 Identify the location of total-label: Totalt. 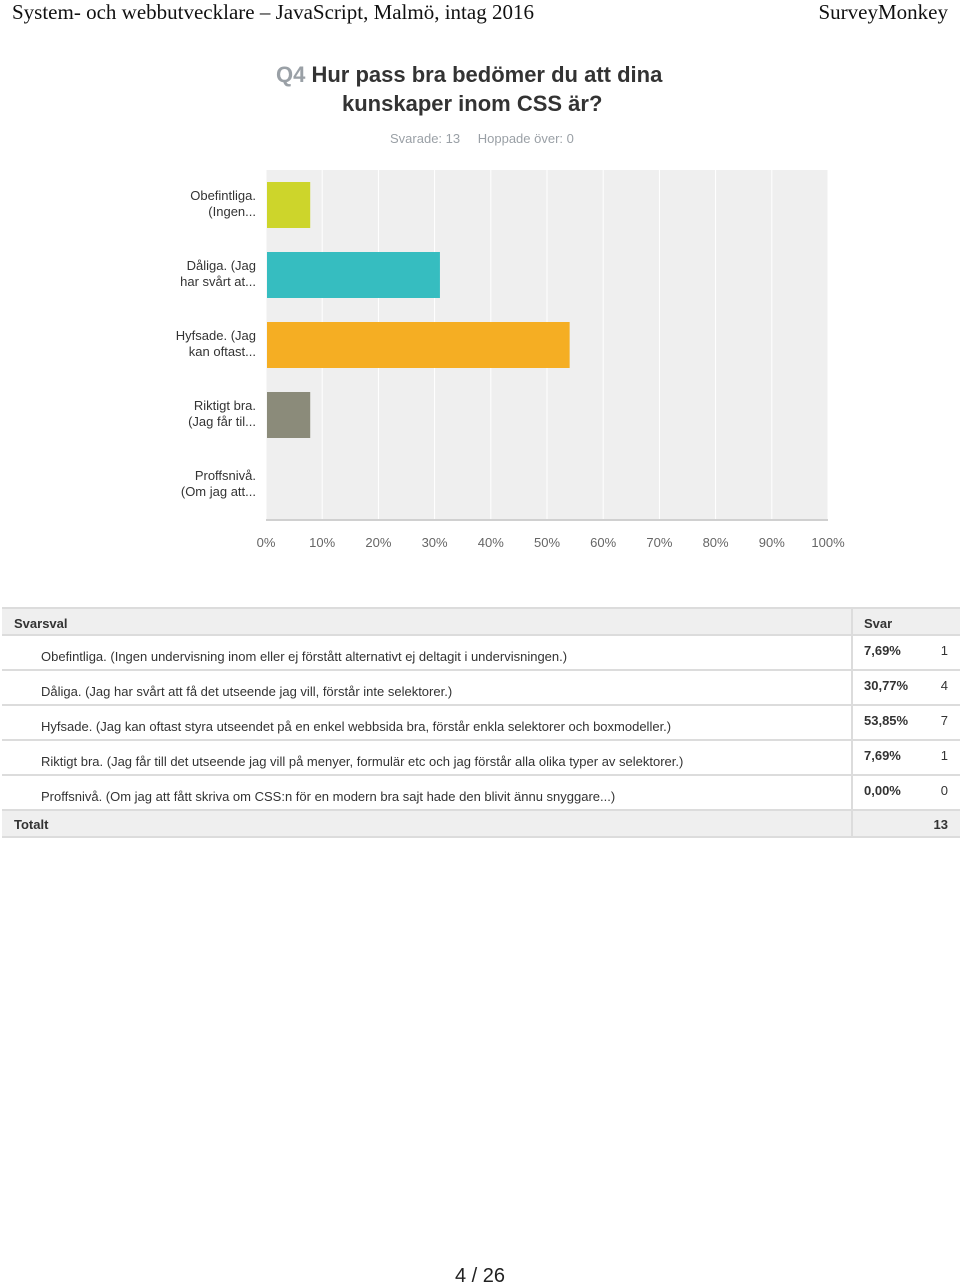
(31, 824).